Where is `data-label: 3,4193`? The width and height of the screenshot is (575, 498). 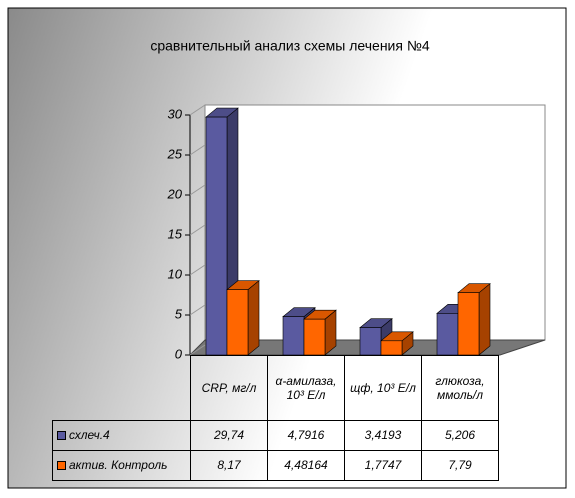
data-label: 3,4193 is located at coordinates (383, 435).